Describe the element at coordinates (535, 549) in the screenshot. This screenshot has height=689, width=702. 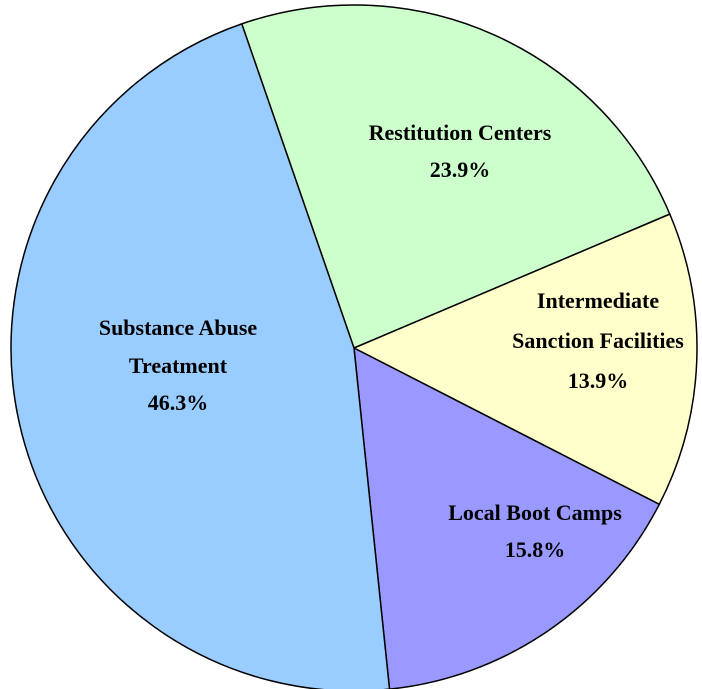
I see `slice-value-label: 15.8%` at that location.